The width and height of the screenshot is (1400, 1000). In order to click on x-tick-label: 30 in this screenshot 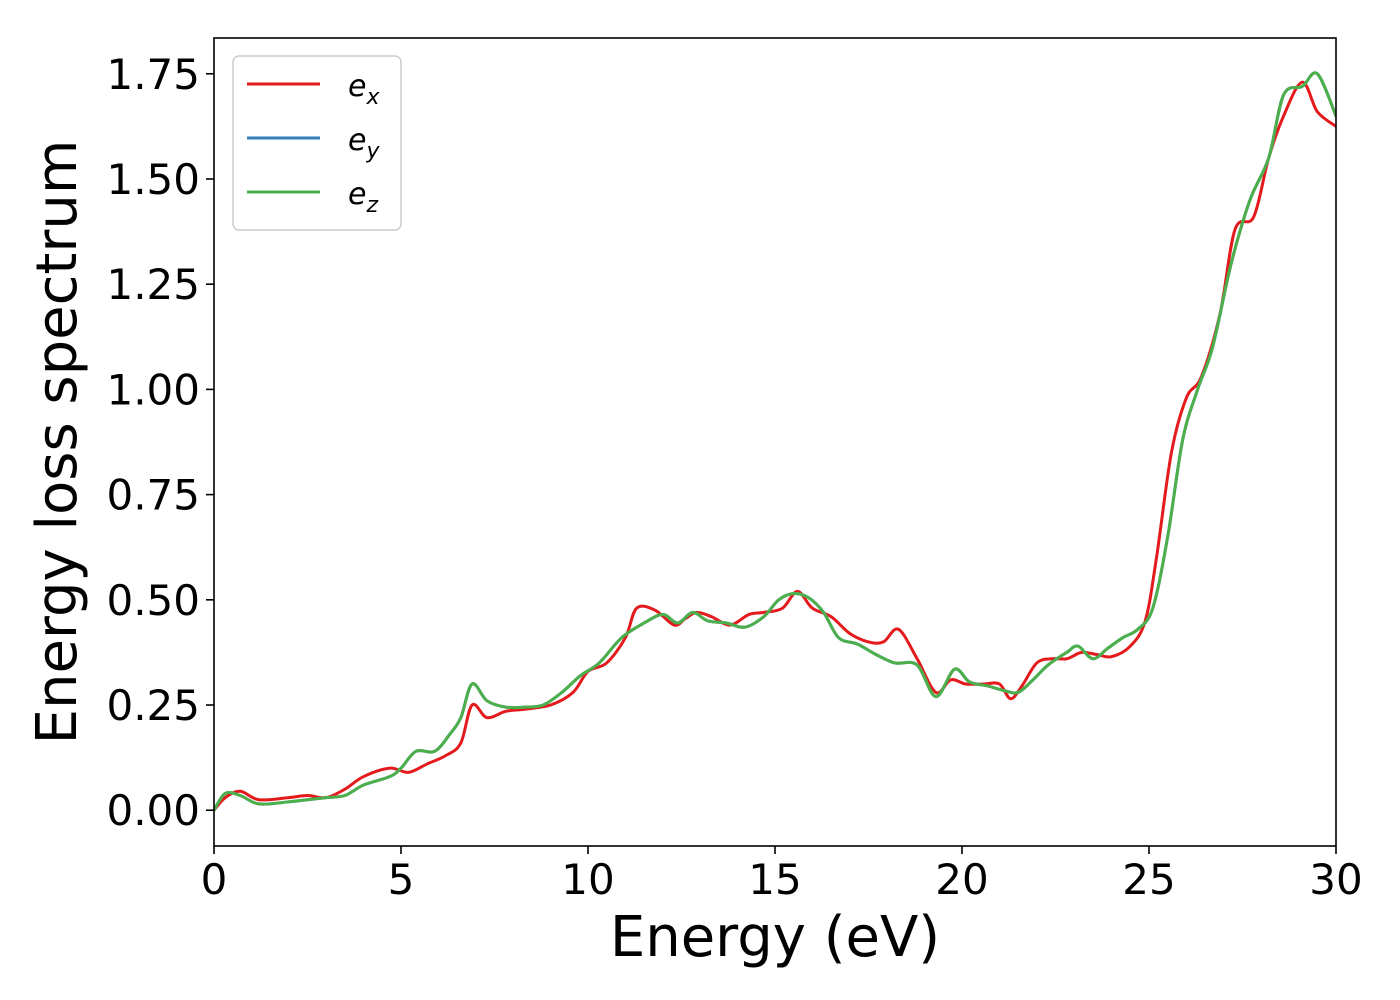, I will do `click(1335, 879)`.